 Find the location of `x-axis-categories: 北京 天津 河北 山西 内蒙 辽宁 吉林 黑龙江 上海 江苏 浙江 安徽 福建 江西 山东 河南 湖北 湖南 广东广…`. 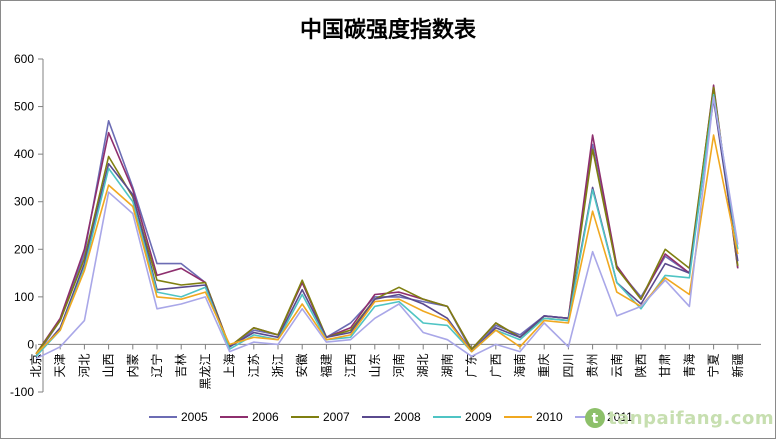

x-axis-categories: 北京 天津 河北 山西 内蒙 辽宁 吉林 黑龙江 上海 江苏 浙江 安徽 福建 江西 山东 河南 湖北 湖南 广东广… is located at coordinates (387, 366).